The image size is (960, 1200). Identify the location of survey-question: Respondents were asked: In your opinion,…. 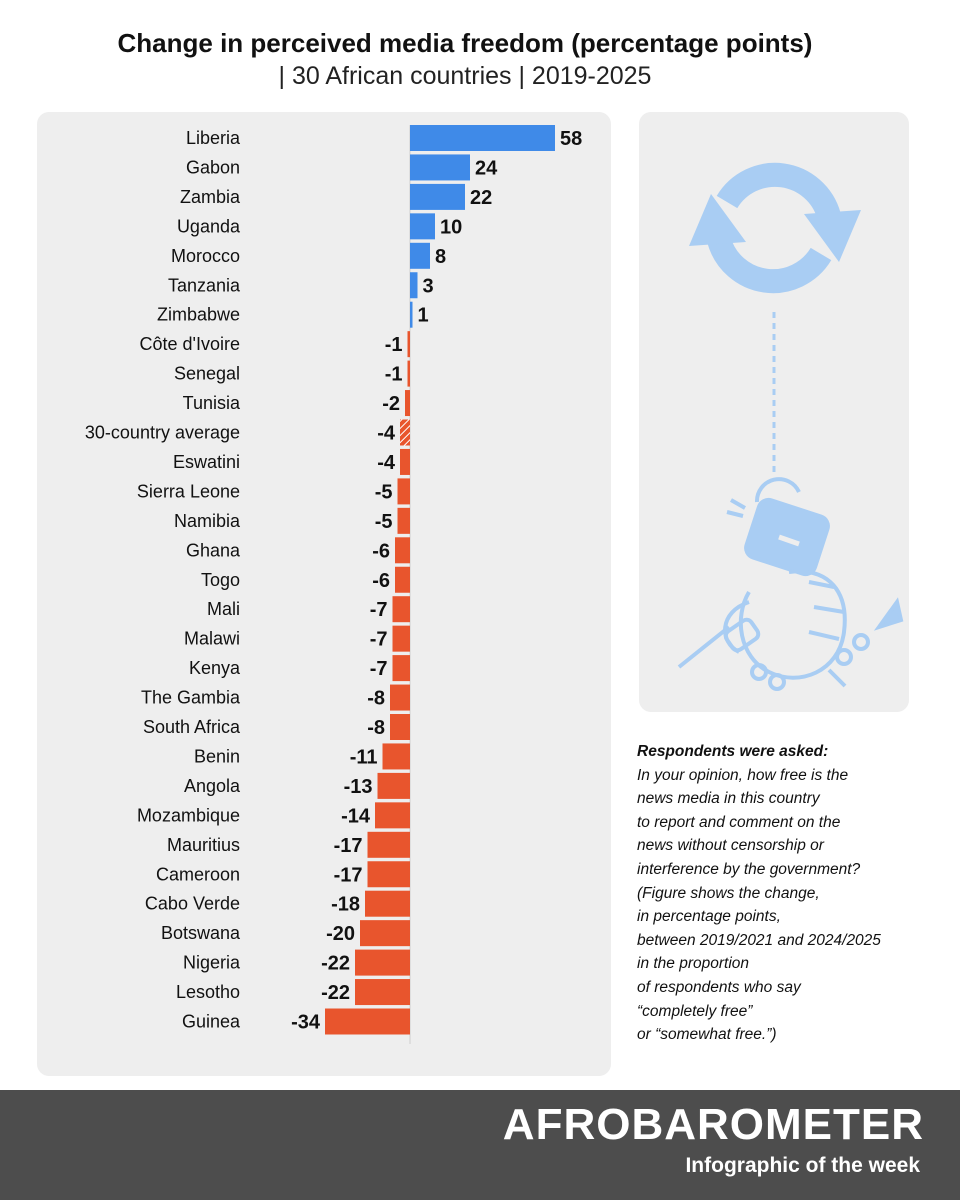
(787, 893).